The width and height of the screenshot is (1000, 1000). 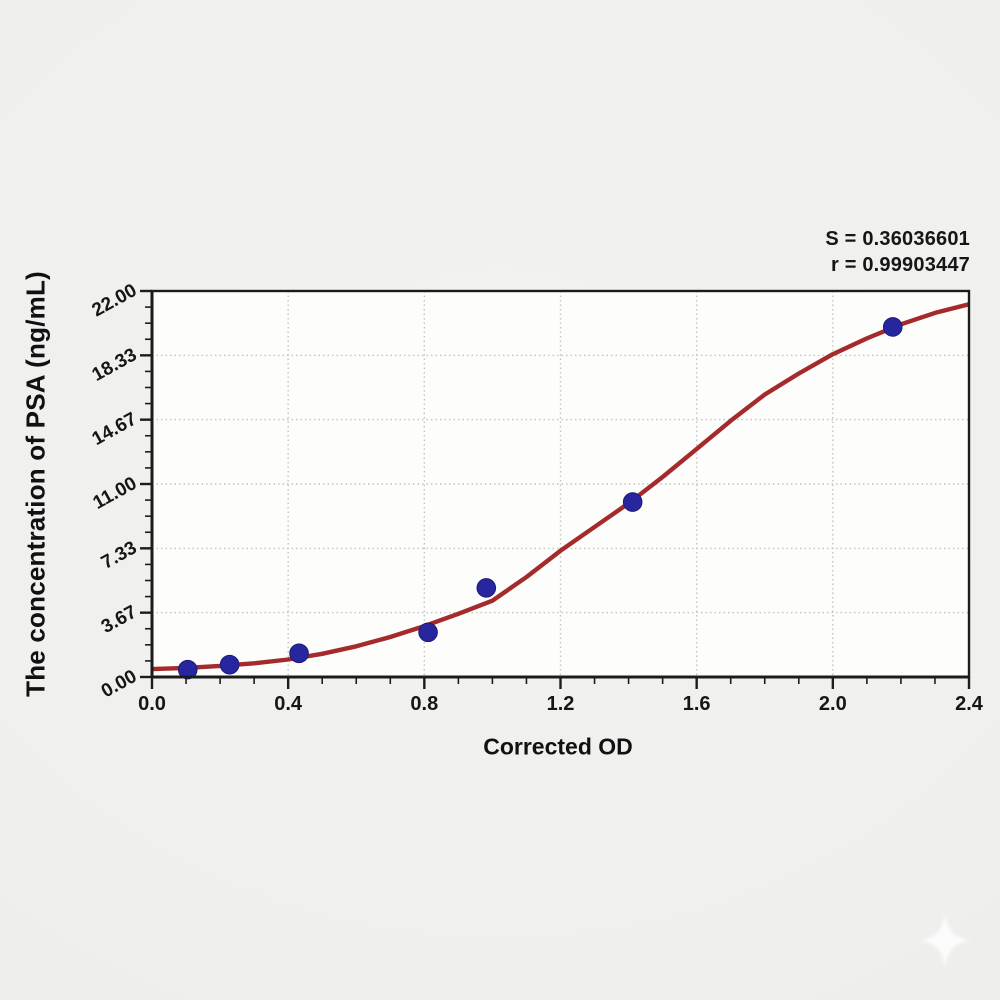 I want to click on y-tick-label: 18.33, so click(x=115, y=364).